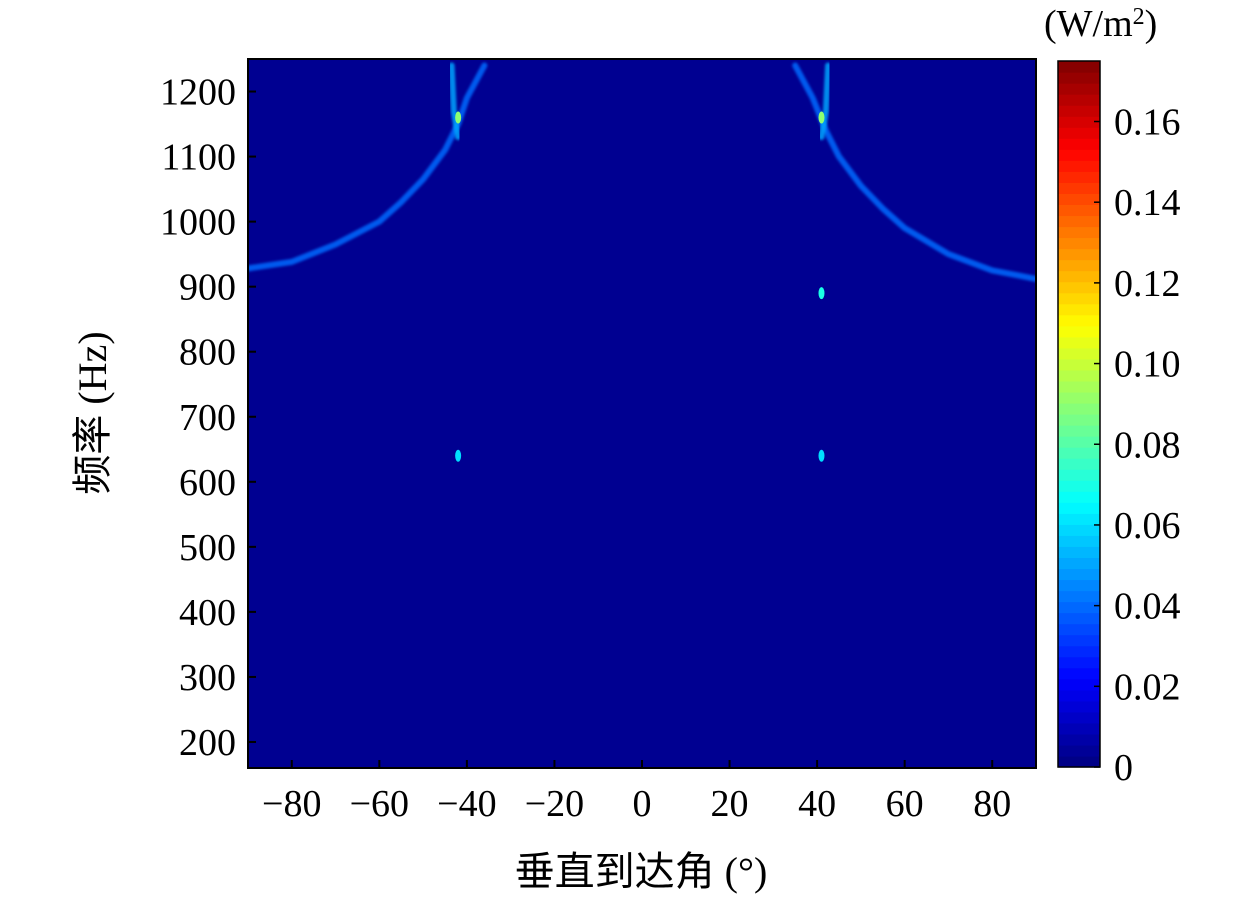 This screenshot has width=1260, height=904. I want to click on colorbar-border, so click(1079, 414).